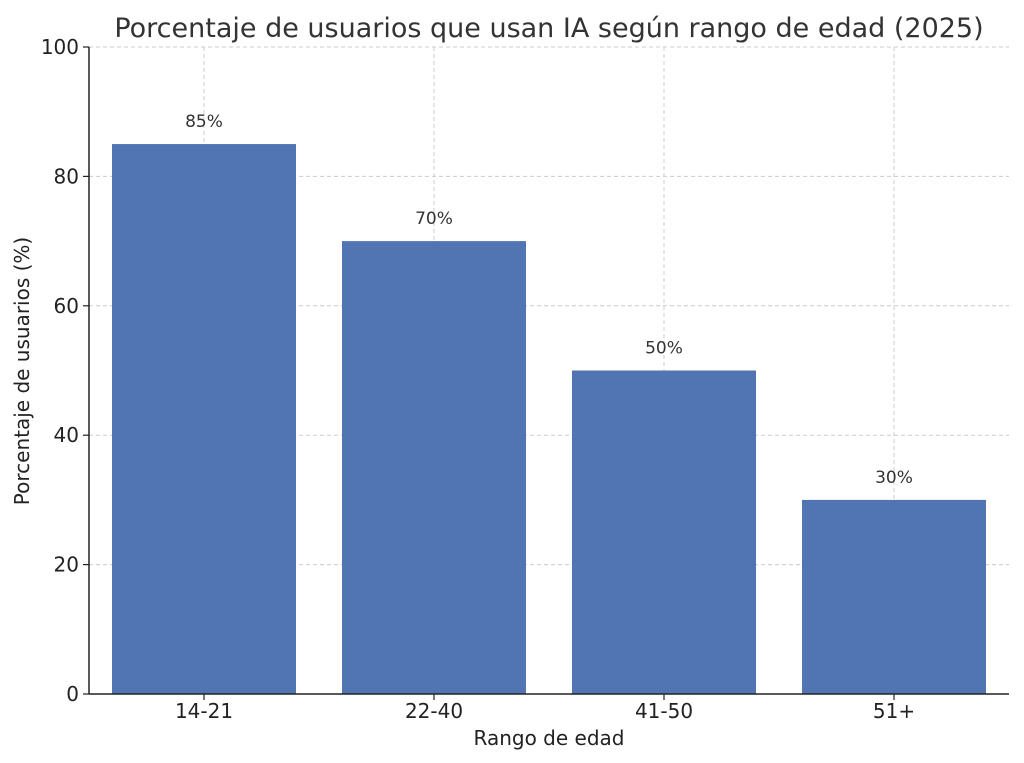  I want to click on y-tick-label: 40, so click(66, 435).